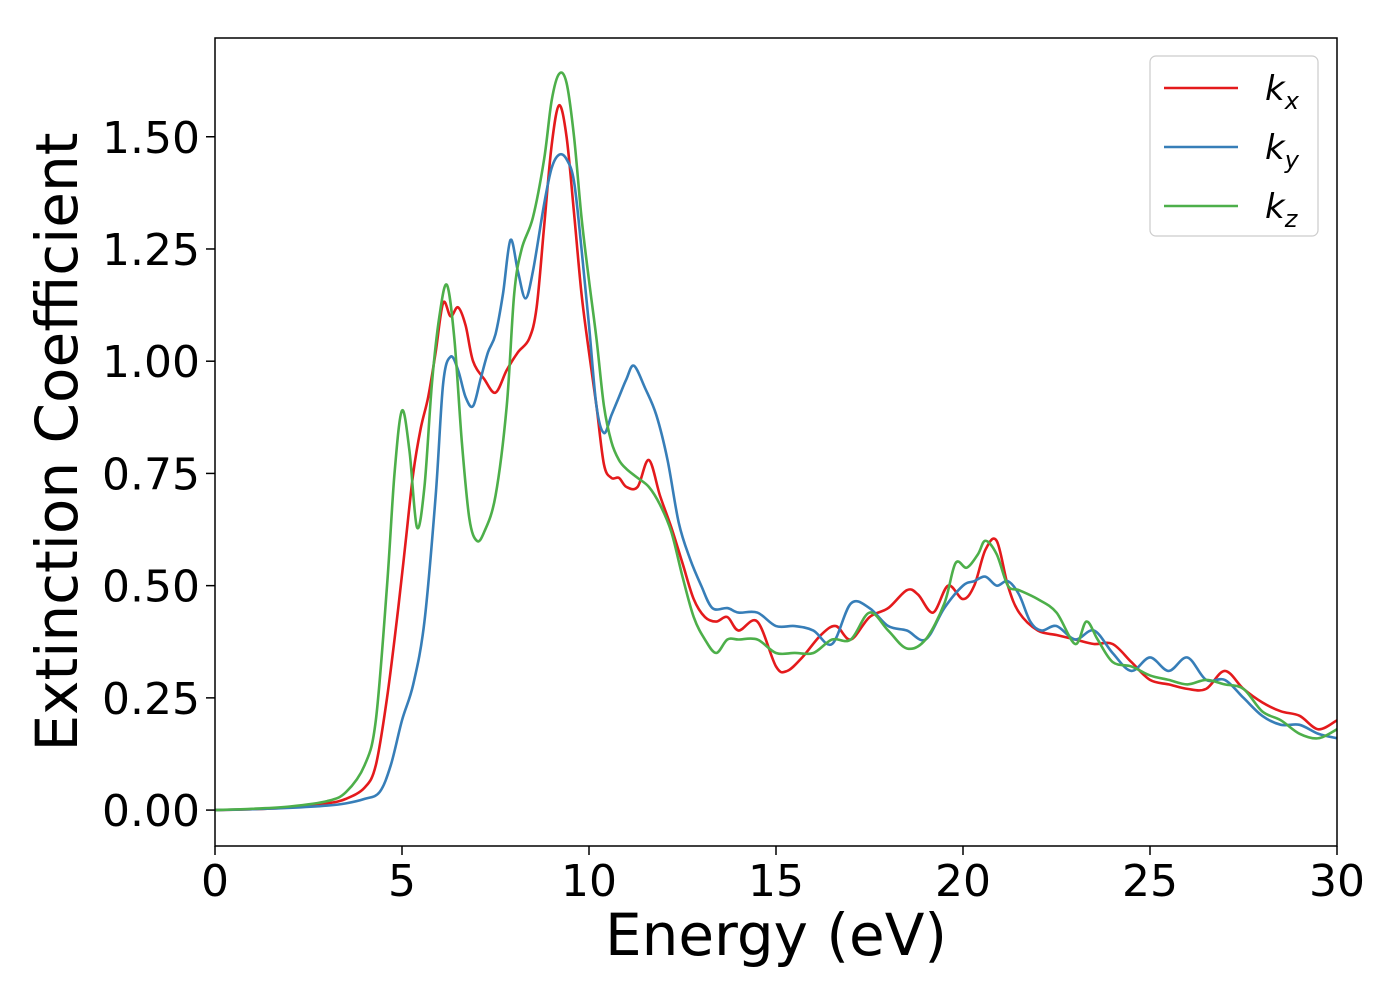 This screenshot has width=1400, height=1000. Describe the element at coordinates (151, 699) in the screenshot. I see `y-tick-label: 0.25` at that location.